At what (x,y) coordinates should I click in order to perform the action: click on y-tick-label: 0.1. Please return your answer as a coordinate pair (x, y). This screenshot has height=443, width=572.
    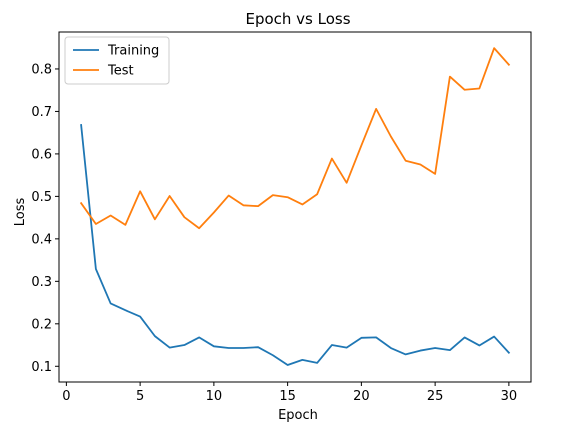
    Looking at the image, I should click on (41, 367).